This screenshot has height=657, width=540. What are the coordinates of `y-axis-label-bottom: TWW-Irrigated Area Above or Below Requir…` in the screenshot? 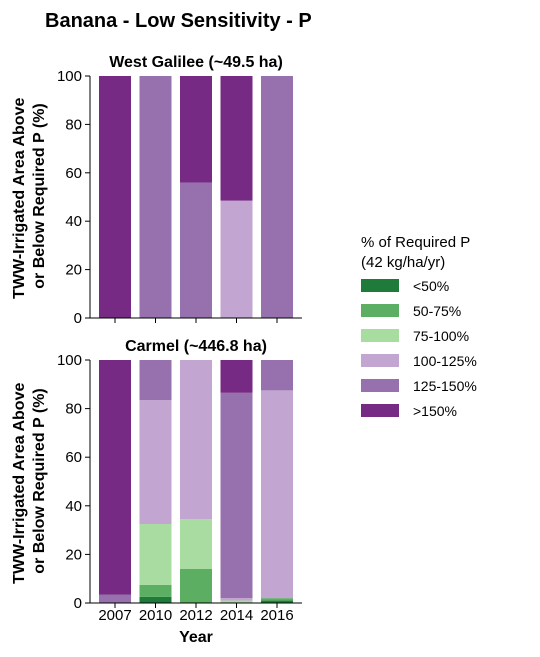 It's located at (29, 481).